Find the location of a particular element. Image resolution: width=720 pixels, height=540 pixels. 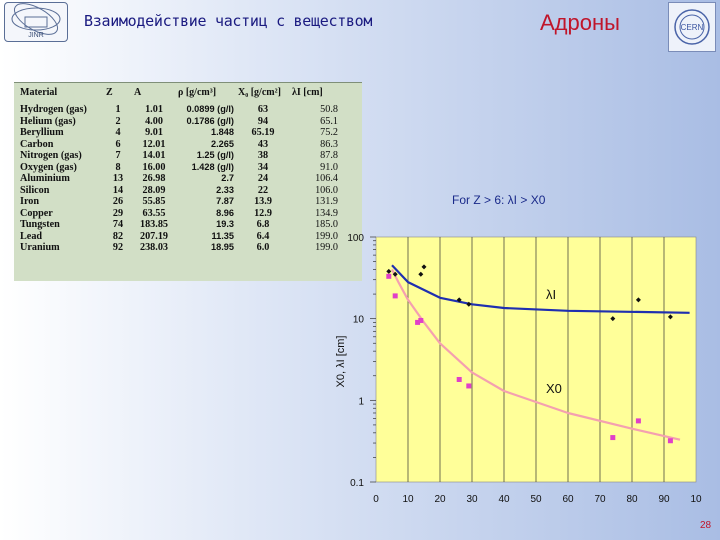

table-cell: 131.9 is located at coordinates (326, 201).